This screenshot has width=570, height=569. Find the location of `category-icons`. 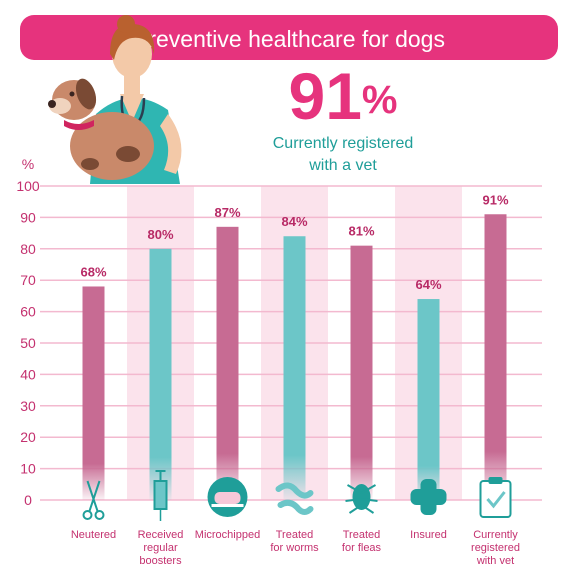

category-icons is located at coordinates (297, 495).